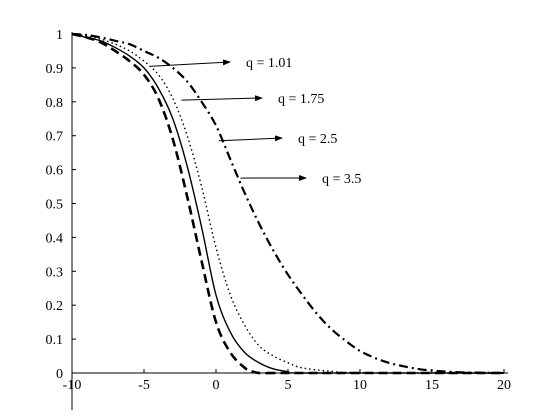 This screenshot has width=560, height=420. Describe the element at coordinates (59, 374) in the screenshot. I see `y-tick-label: 0` at that location.